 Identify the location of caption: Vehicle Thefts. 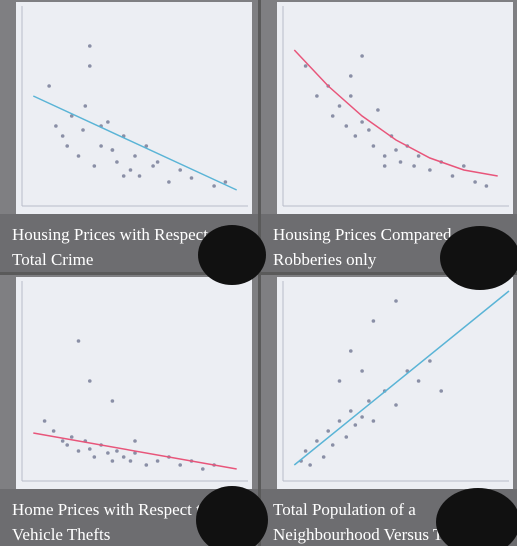
(61, 534).